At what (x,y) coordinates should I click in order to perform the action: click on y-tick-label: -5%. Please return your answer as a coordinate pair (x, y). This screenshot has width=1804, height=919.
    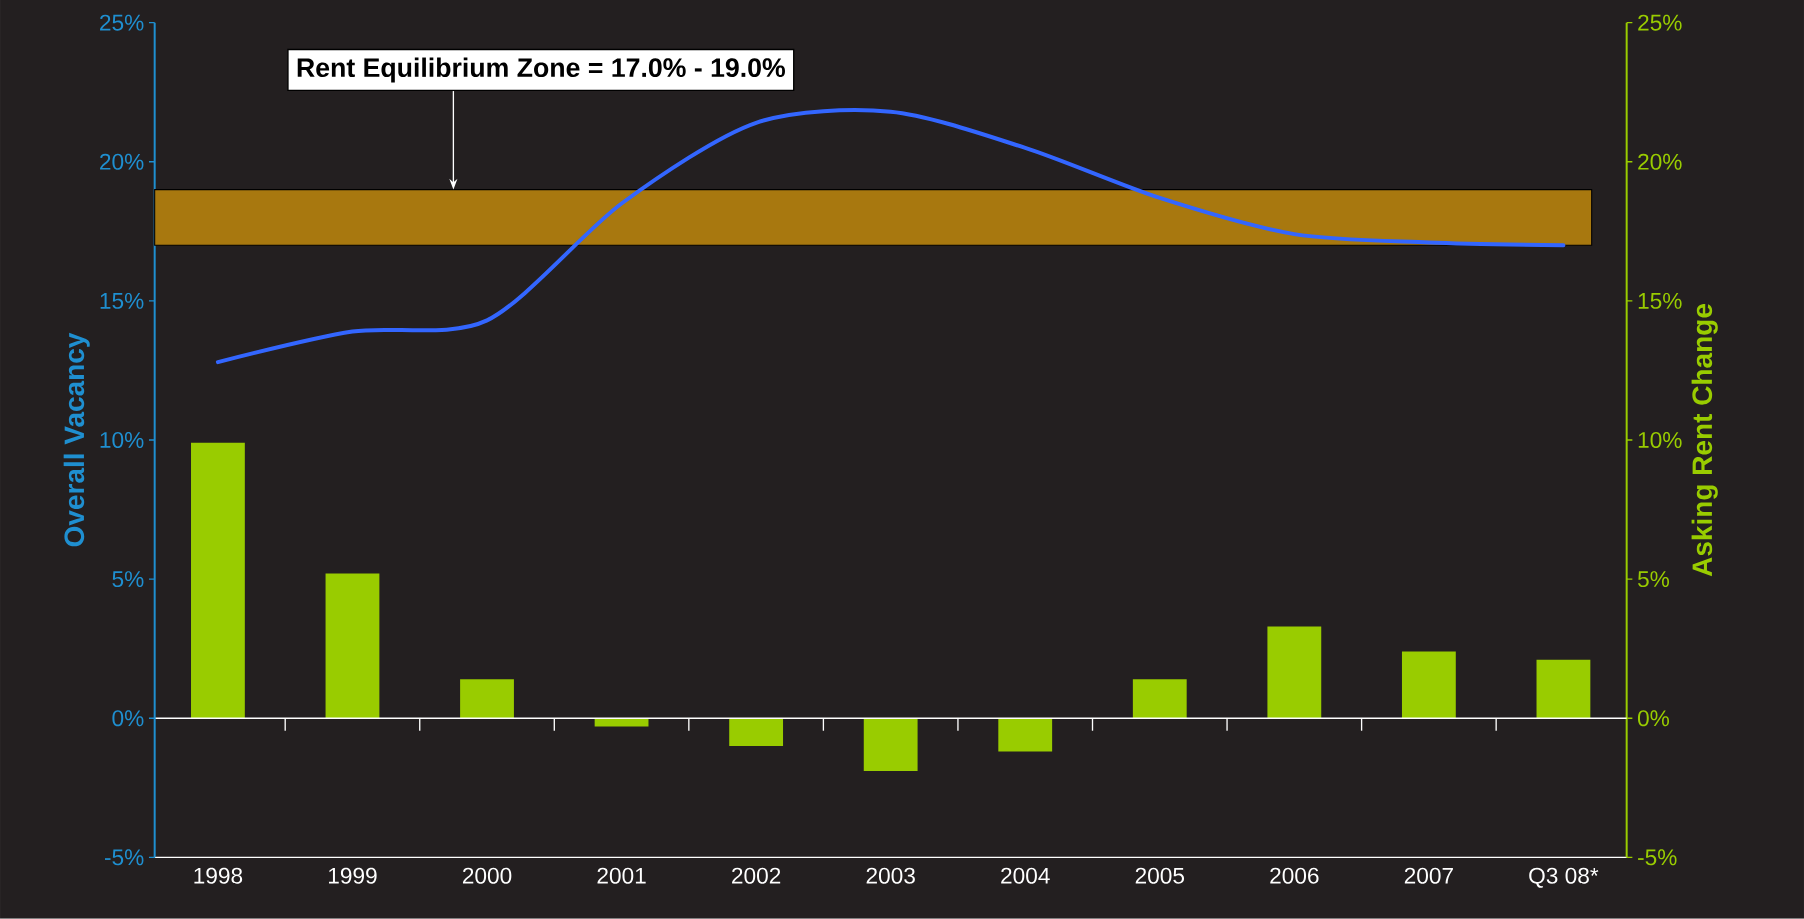
    Looking at the image, I should click on (124, 857).